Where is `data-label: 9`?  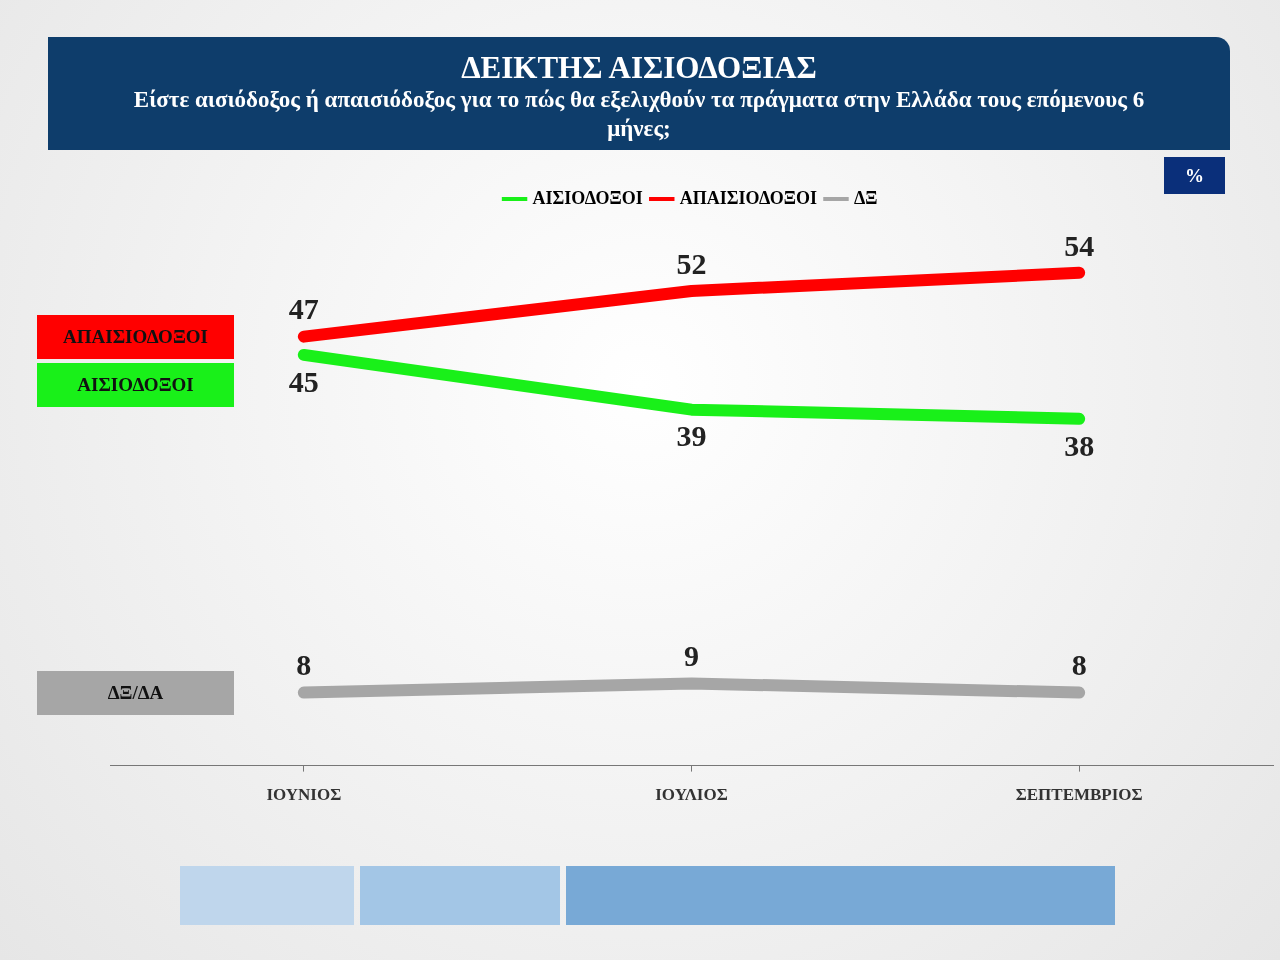
data-label: 9 is located at coordinates (691, 656).